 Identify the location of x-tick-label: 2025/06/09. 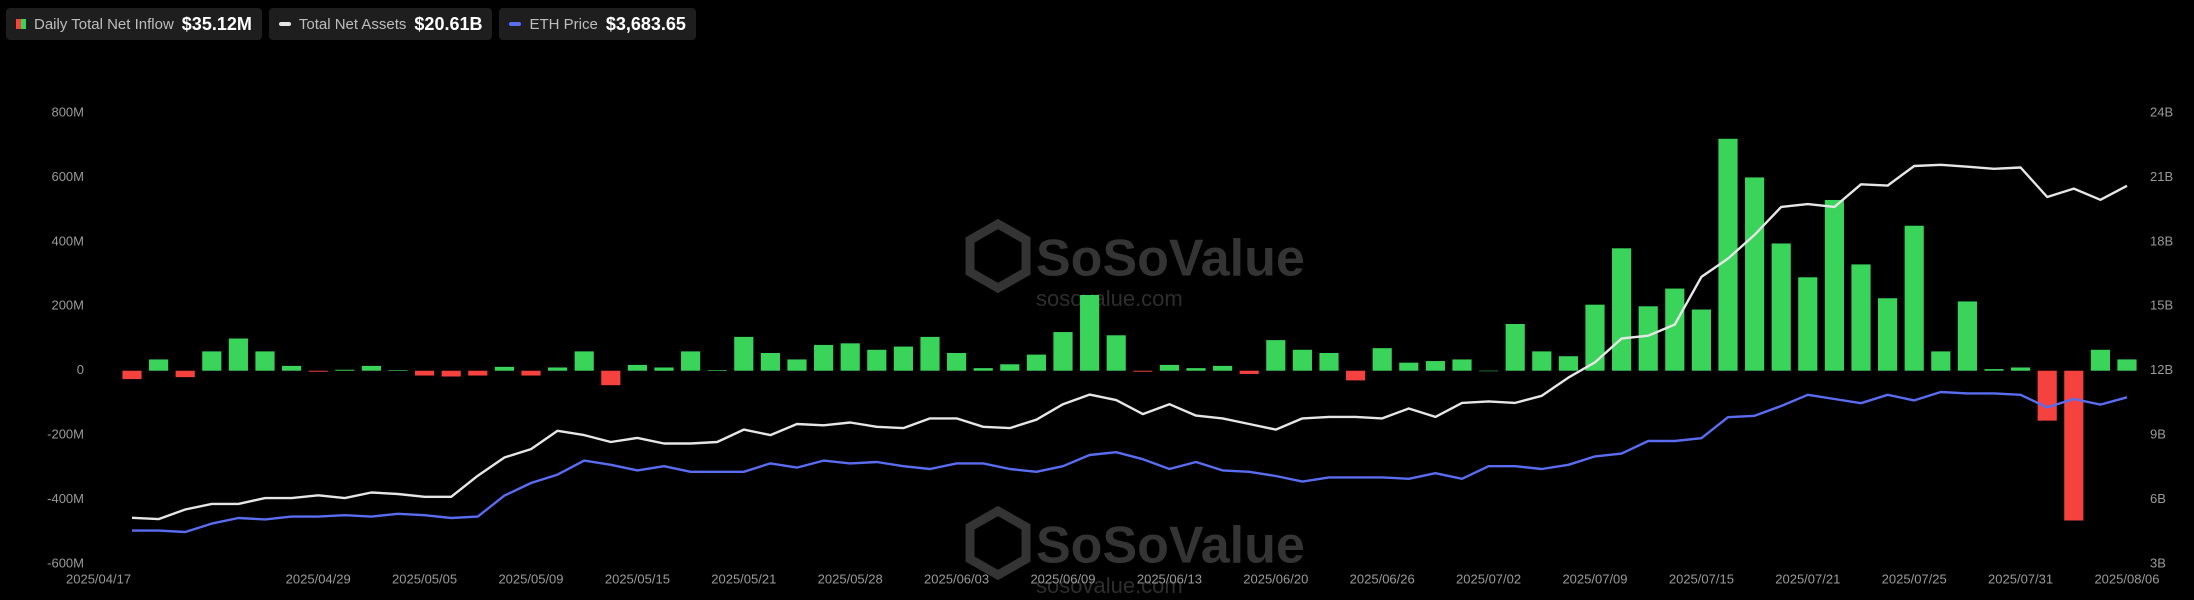
(1062, 578).